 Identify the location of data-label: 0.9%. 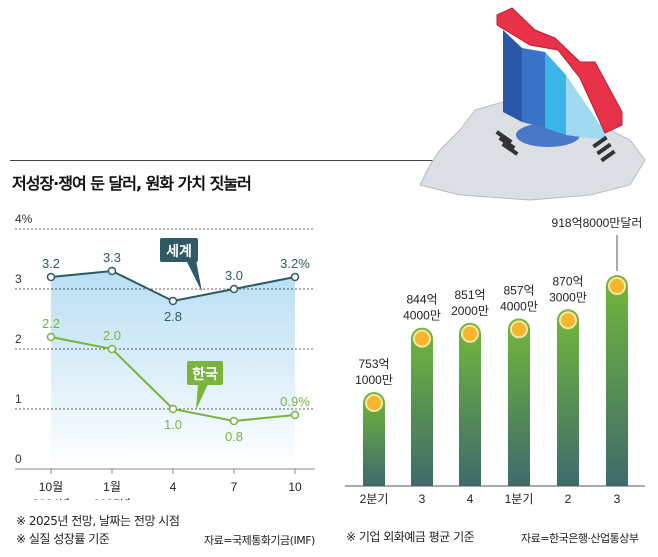
(295, 401).